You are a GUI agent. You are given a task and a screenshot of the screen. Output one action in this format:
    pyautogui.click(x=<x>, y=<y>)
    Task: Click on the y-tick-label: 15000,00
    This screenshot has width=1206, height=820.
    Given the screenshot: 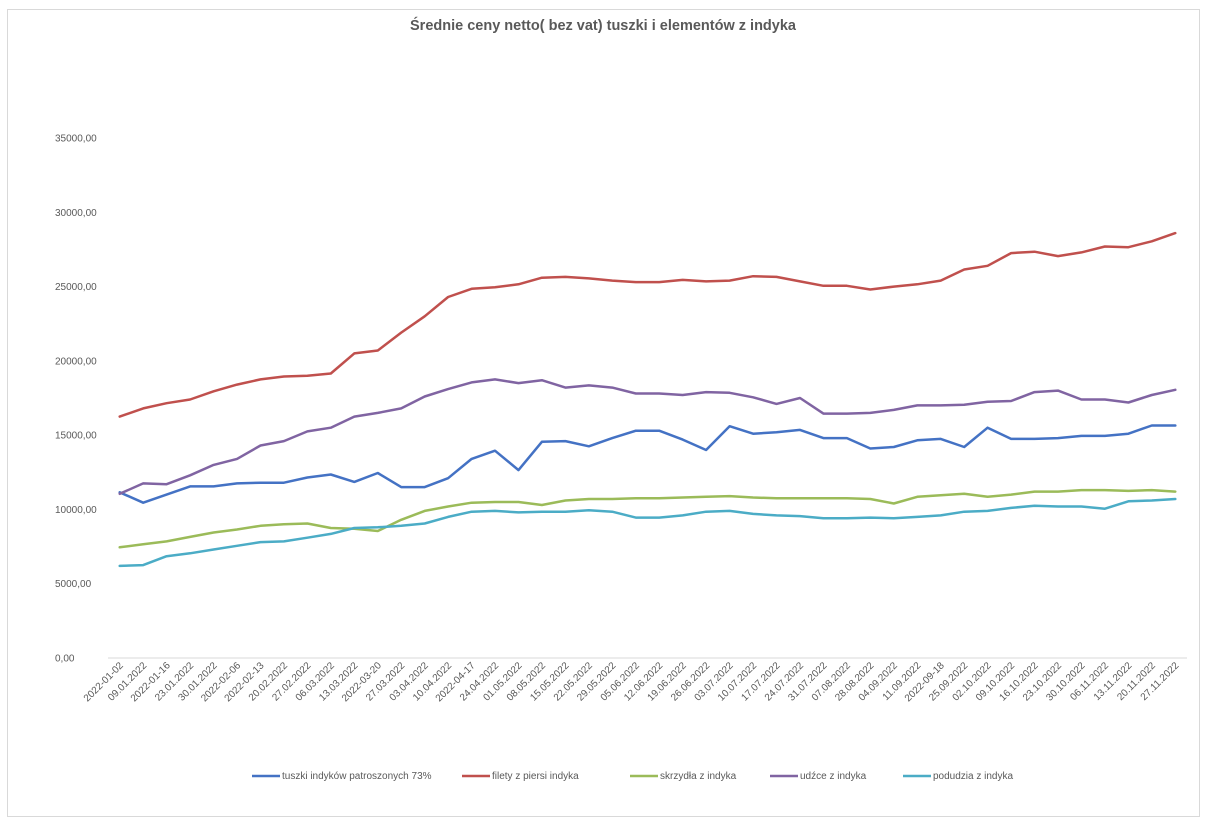 What is the action you would take?
    pyautogui.click(x=76, y=436)
    